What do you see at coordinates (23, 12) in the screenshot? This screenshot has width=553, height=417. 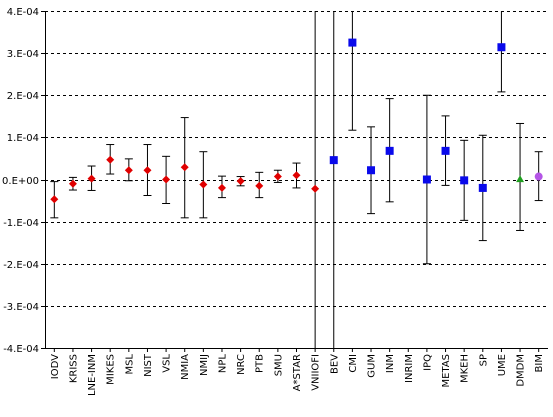 I see `y-tick-label: 4.E-04` at bounding box center [23, 12].